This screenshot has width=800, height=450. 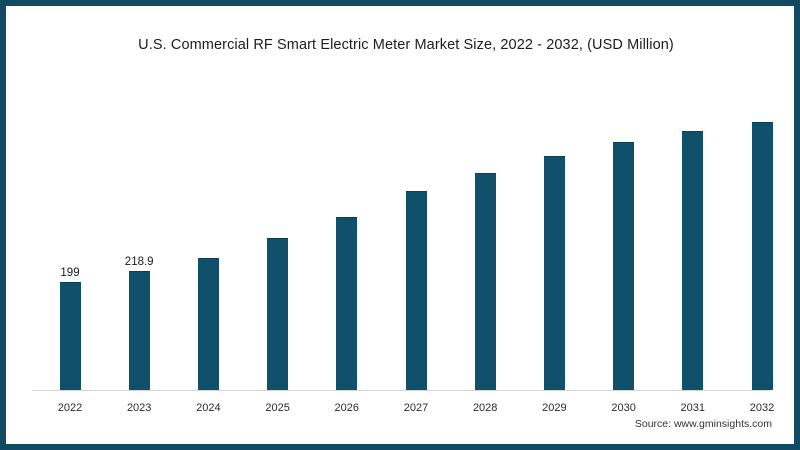 I want to click on bar-column: 218.9, so click(x=139, y=228).